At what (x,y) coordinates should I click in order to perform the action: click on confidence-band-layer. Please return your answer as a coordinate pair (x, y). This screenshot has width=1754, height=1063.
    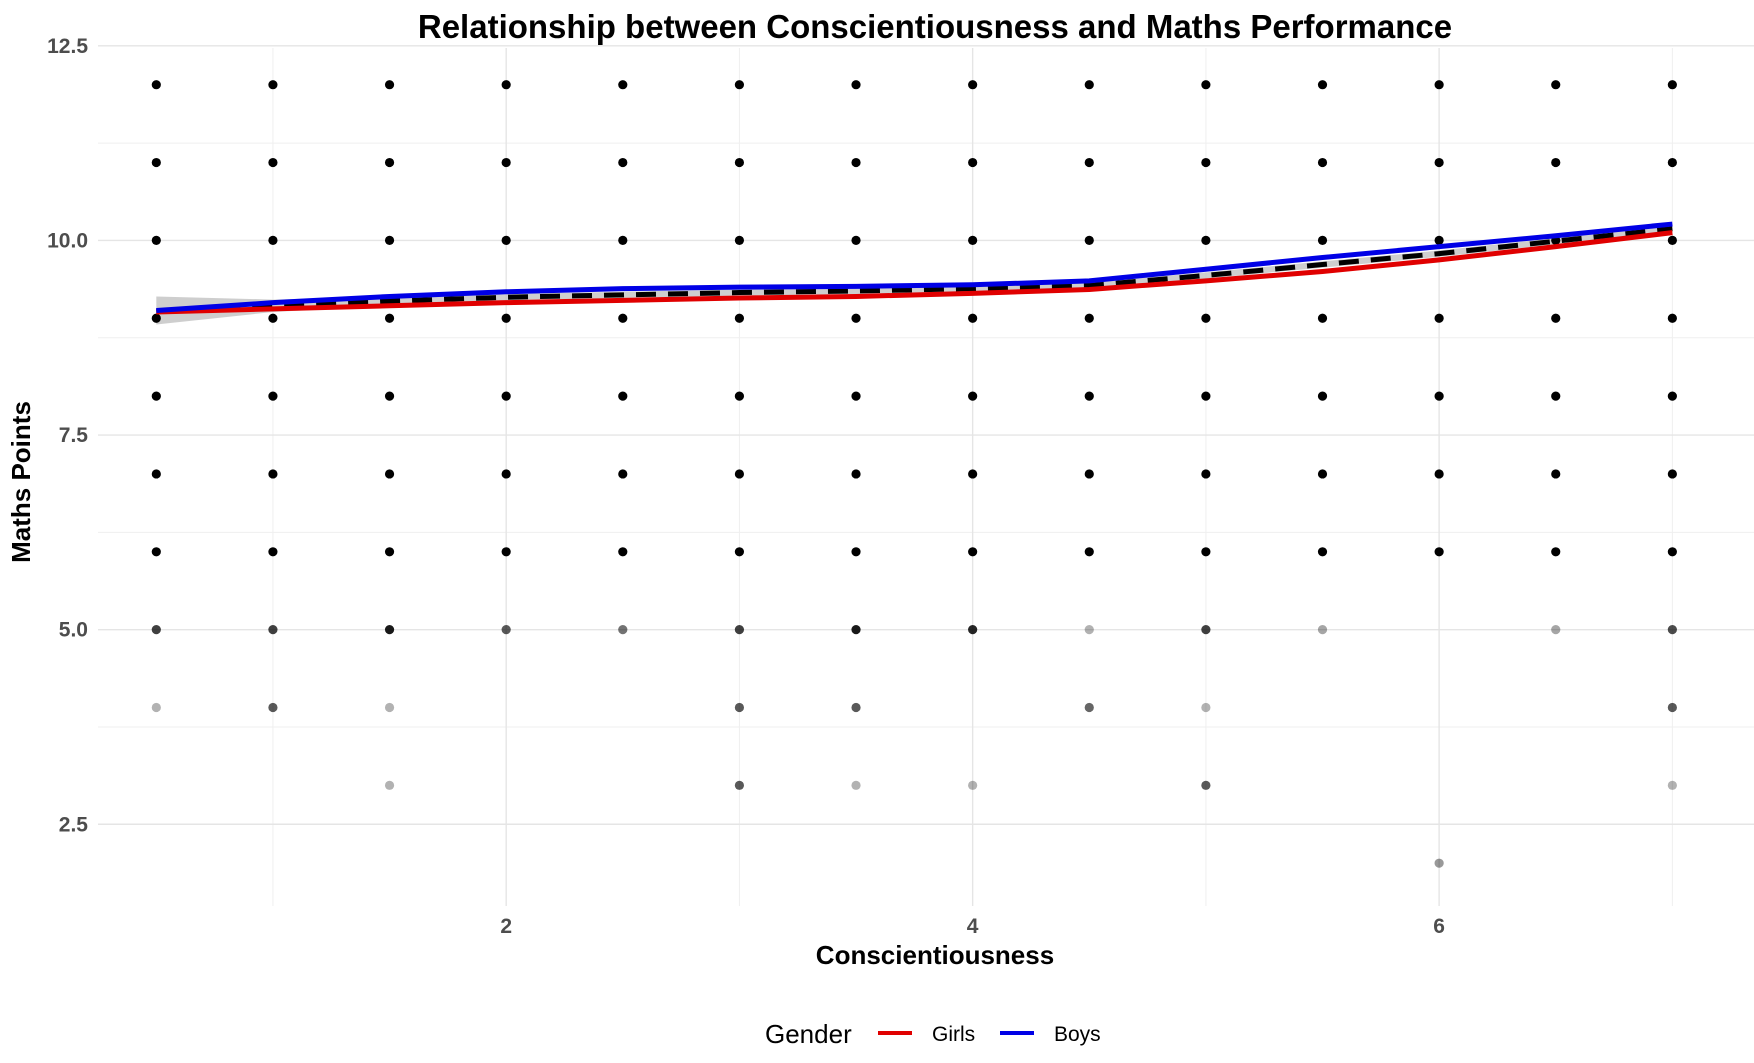
    Looking at the image, I should click on (914, 274).